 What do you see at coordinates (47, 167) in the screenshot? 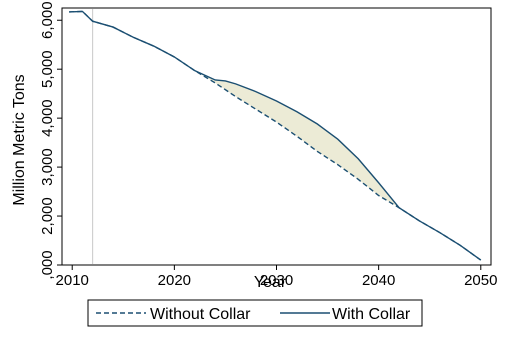
I see `y-tick-label: 3,000` at bounding box center [47, 167].